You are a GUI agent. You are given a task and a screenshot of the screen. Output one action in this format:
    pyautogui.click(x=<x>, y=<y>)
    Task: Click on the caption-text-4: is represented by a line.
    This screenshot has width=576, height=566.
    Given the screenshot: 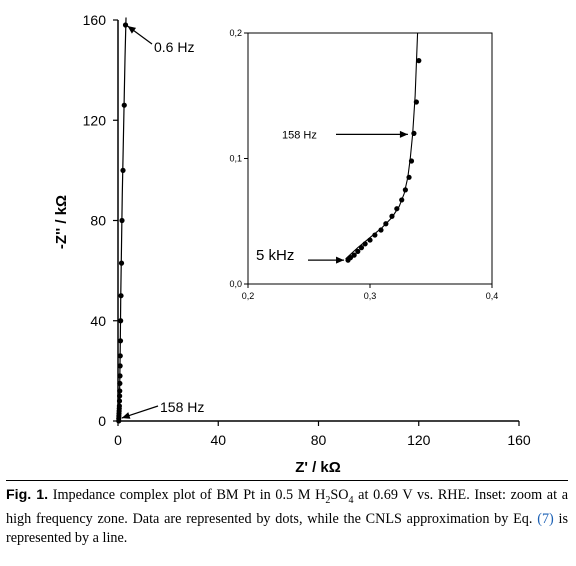 What is the action you would take?
    pyautogui.click(x=287, y=528)
    